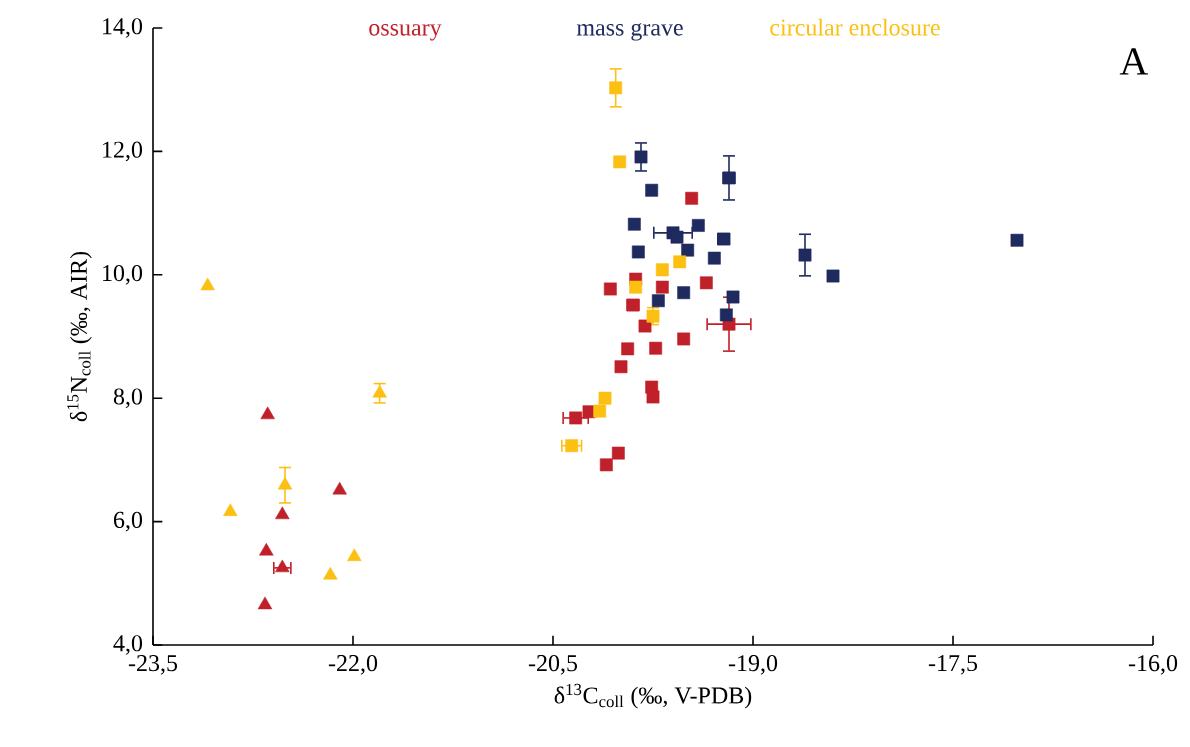 Image resolution: width=1190 pixels, height=747 pixels. What do you see at coordinates (123, 151) in the screenshot?
I see `y-tick-label: 12,0` at bounding box center [123, 151].